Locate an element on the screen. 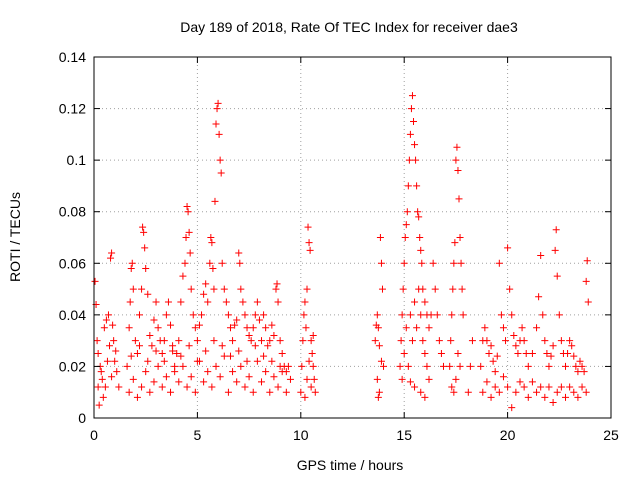  x-axis-label: GPS time / hours is located at coordinates (350, 465).